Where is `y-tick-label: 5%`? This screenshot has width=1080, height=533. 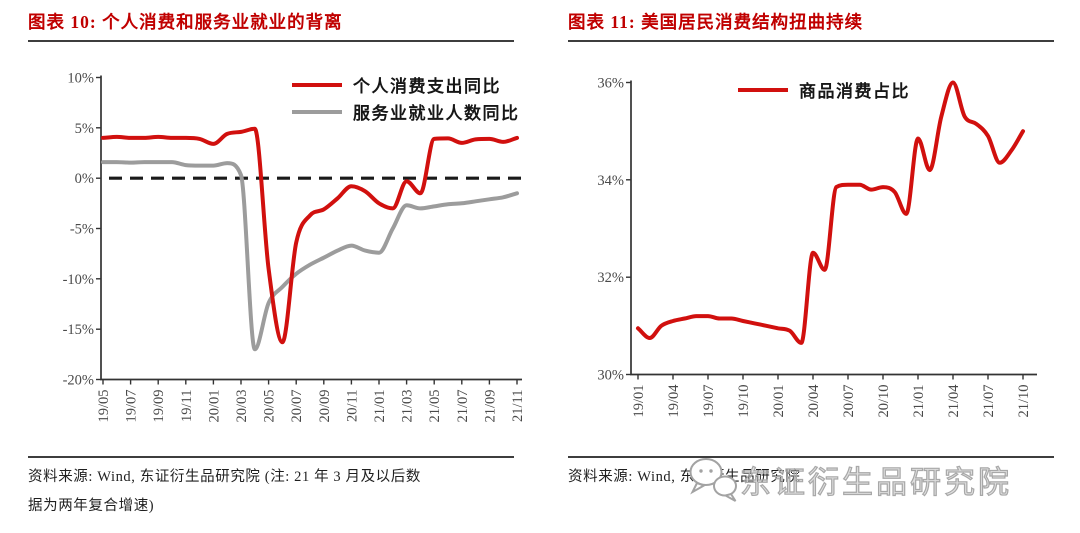
y-tick-label: 5% is located at coordinates (84, 129).